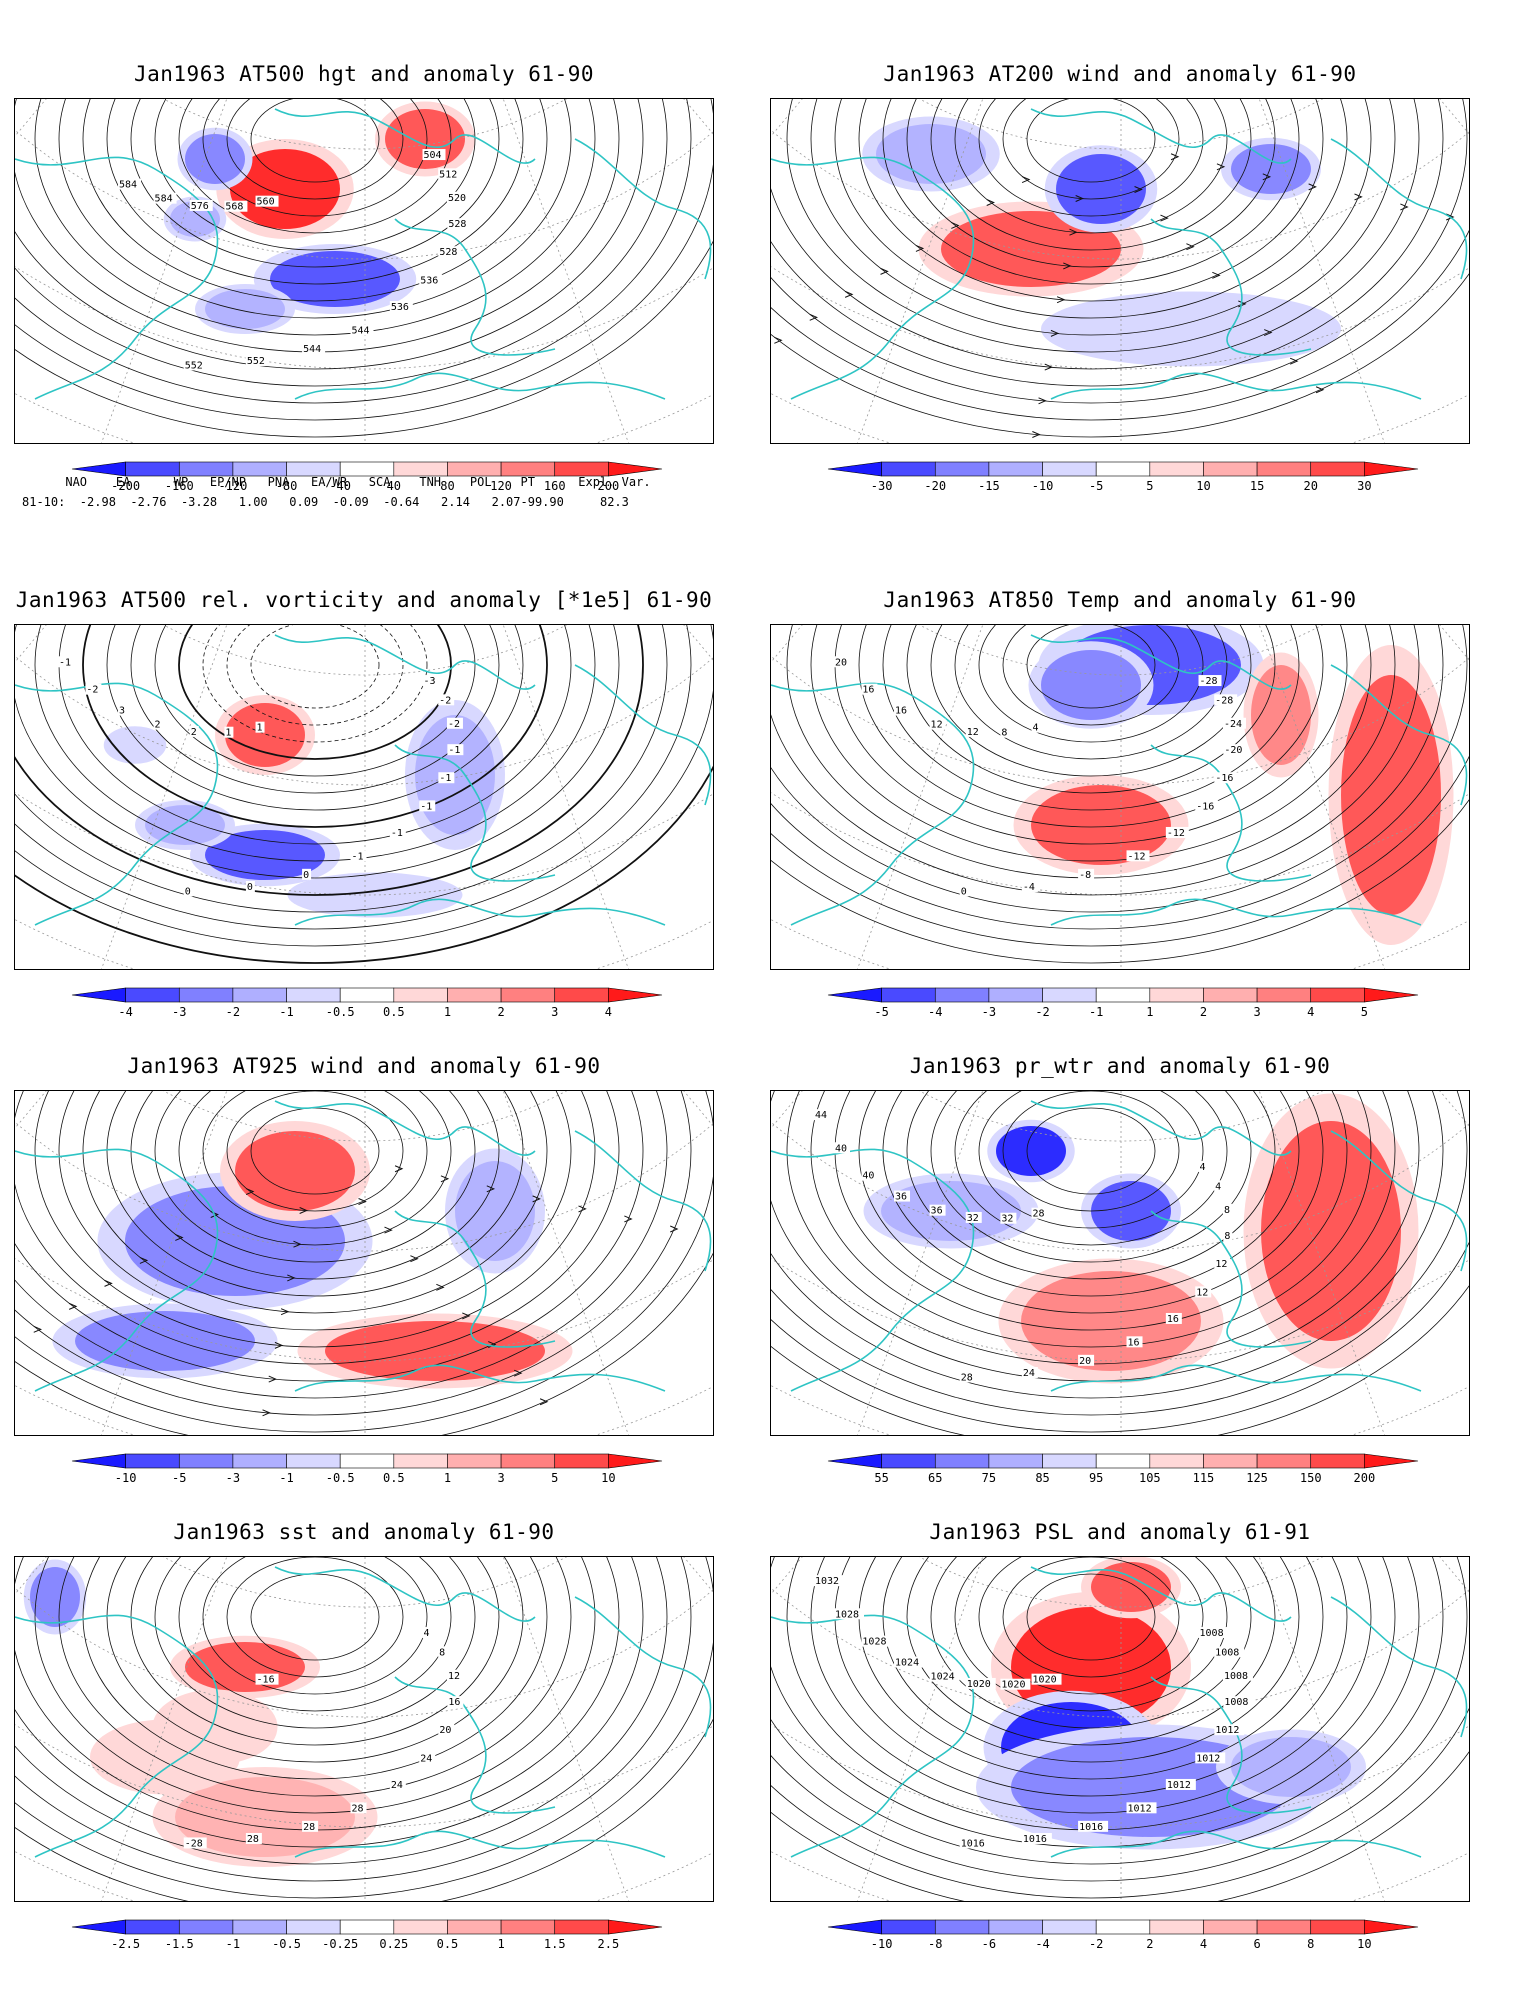 The image size is (1520, 2000). I want to click on colorbar-tick-label: -5, so click(881, 1012).